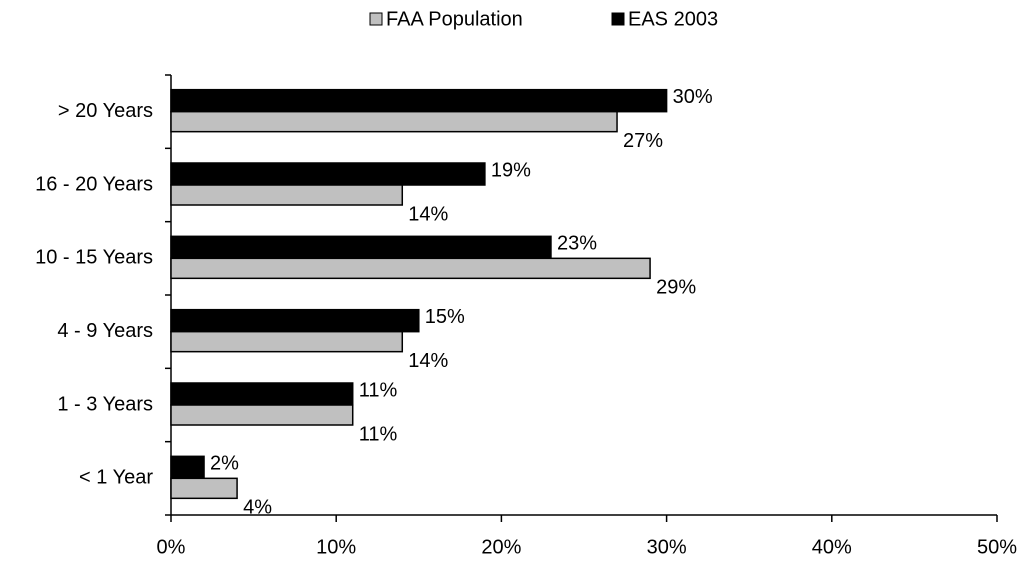  What do you see at coordinates (445, 317) in the screenshot?
I see `data-label: 15%` at bounding box center [445, 317].